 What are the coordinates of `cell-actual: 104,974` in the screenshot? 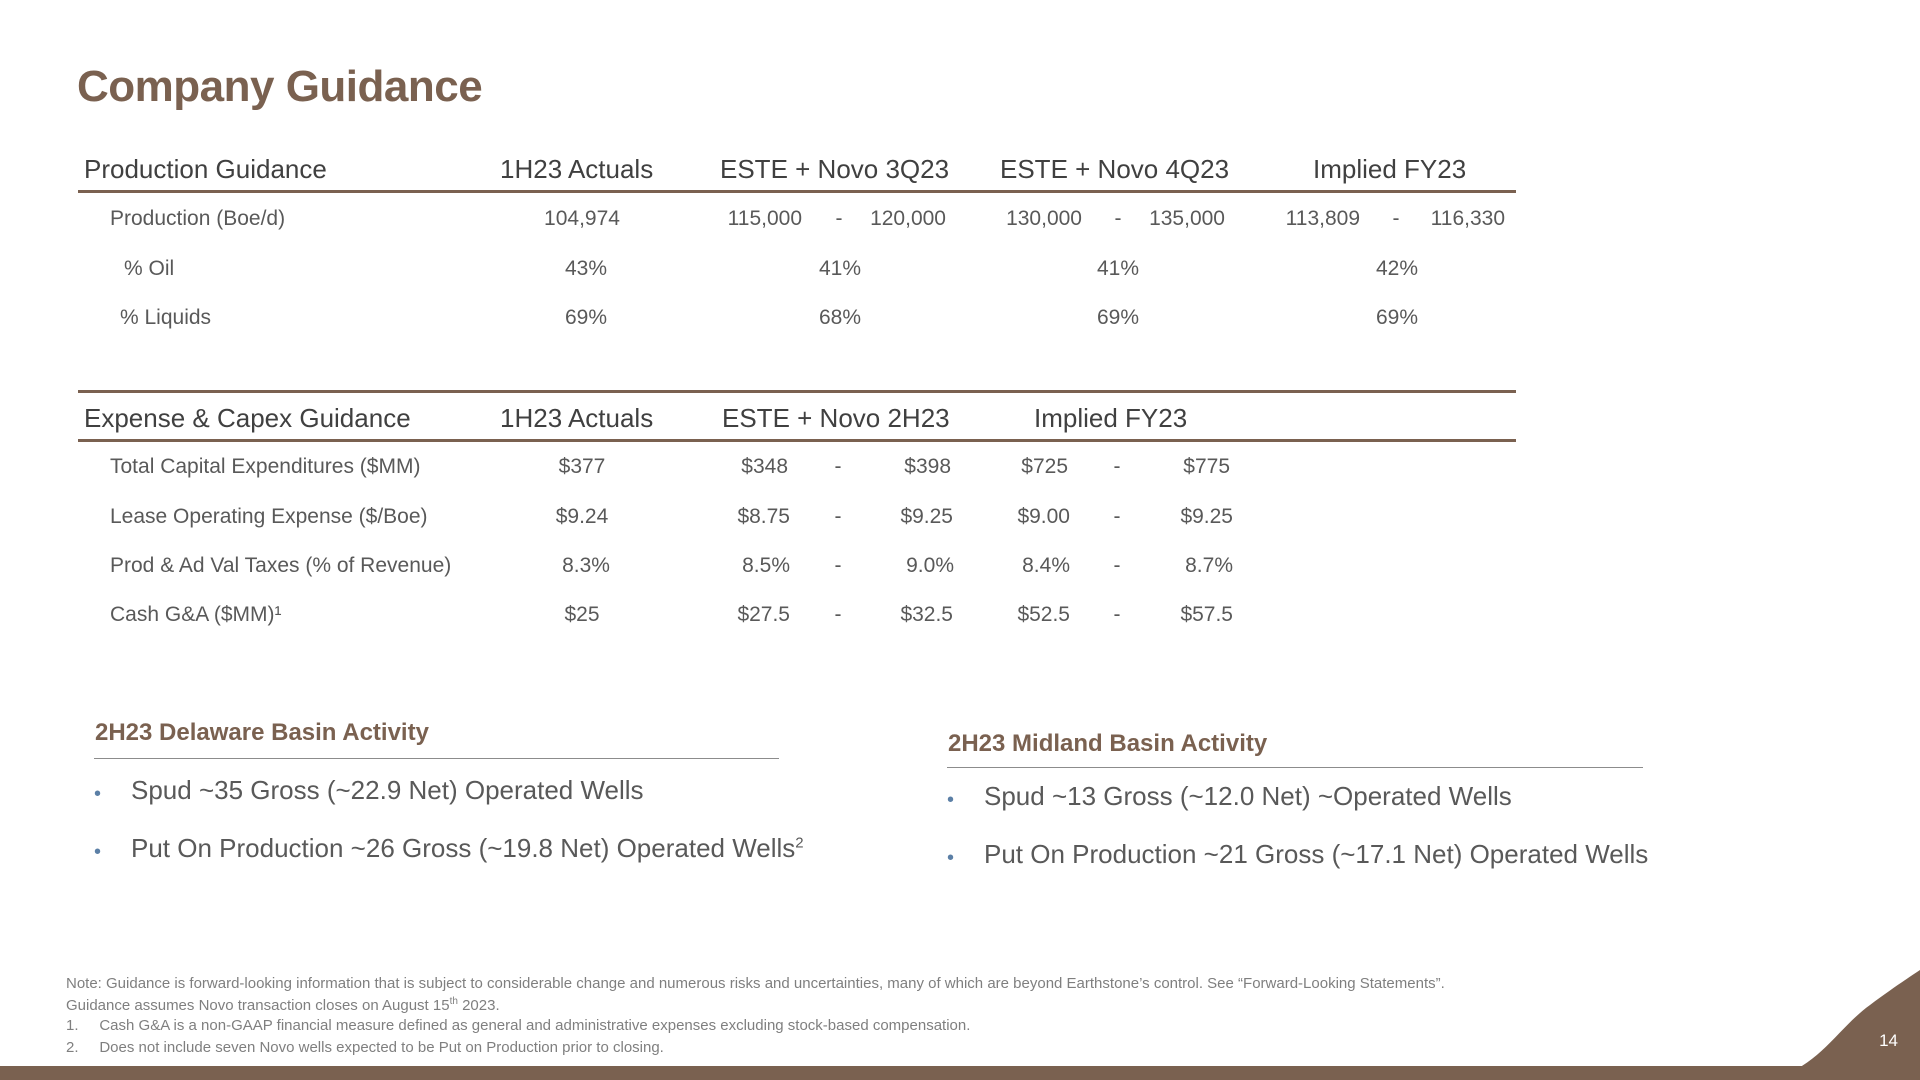 It's located at (582, 218).